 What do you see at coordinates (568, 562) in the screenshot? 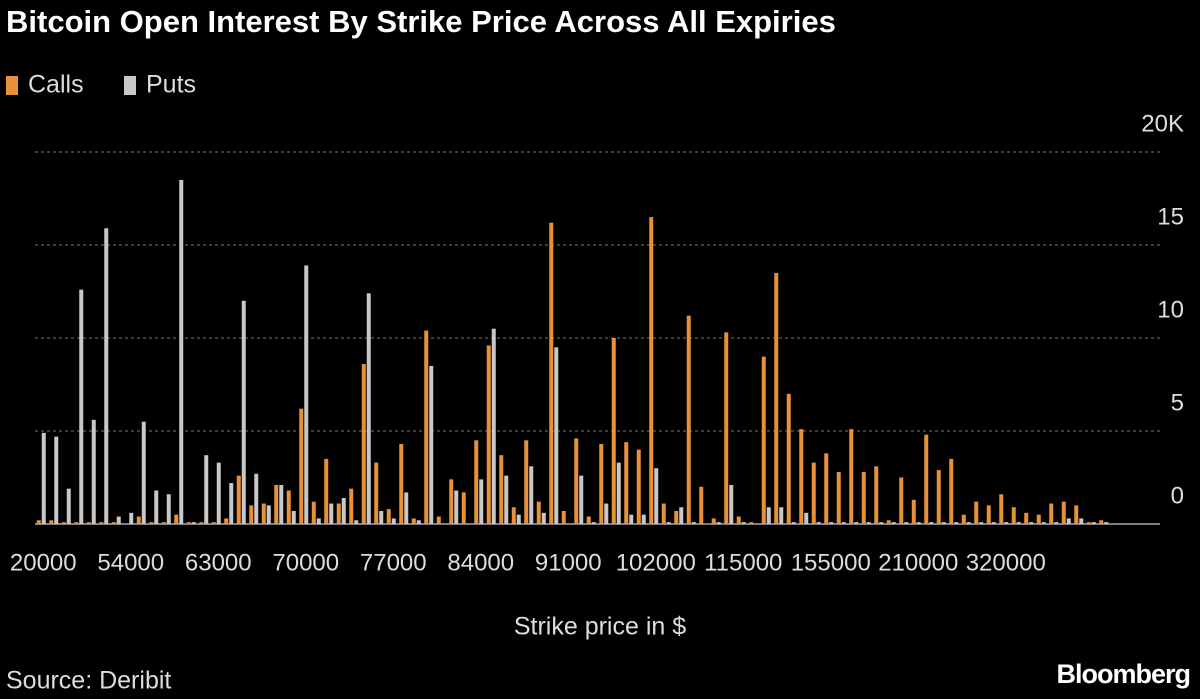
I see `x-tick-label: 91000` at bounding box center [568, 562].